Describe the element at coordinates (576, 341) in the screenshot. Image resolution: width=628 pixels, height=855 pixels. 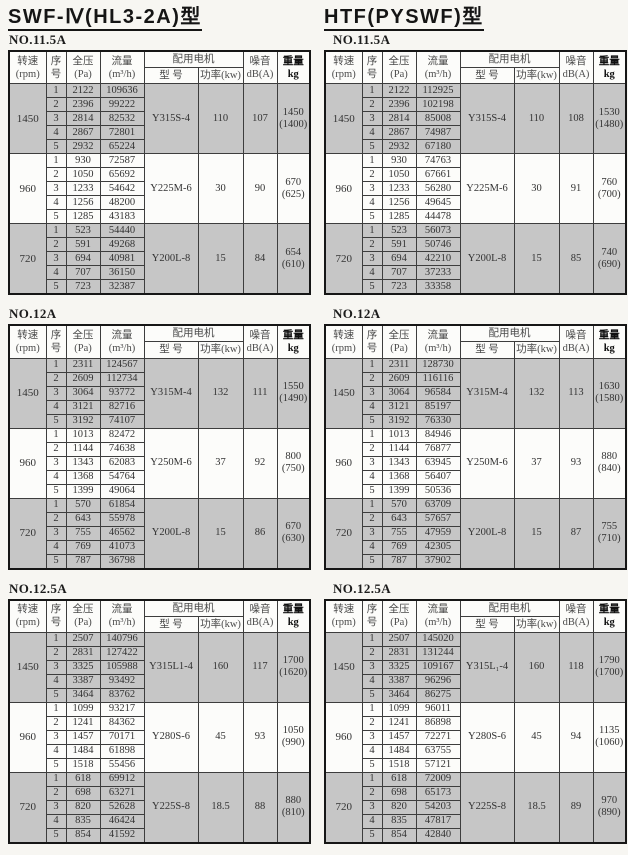
I see `col-header-noise: 噪音 dB(A)` at that location.